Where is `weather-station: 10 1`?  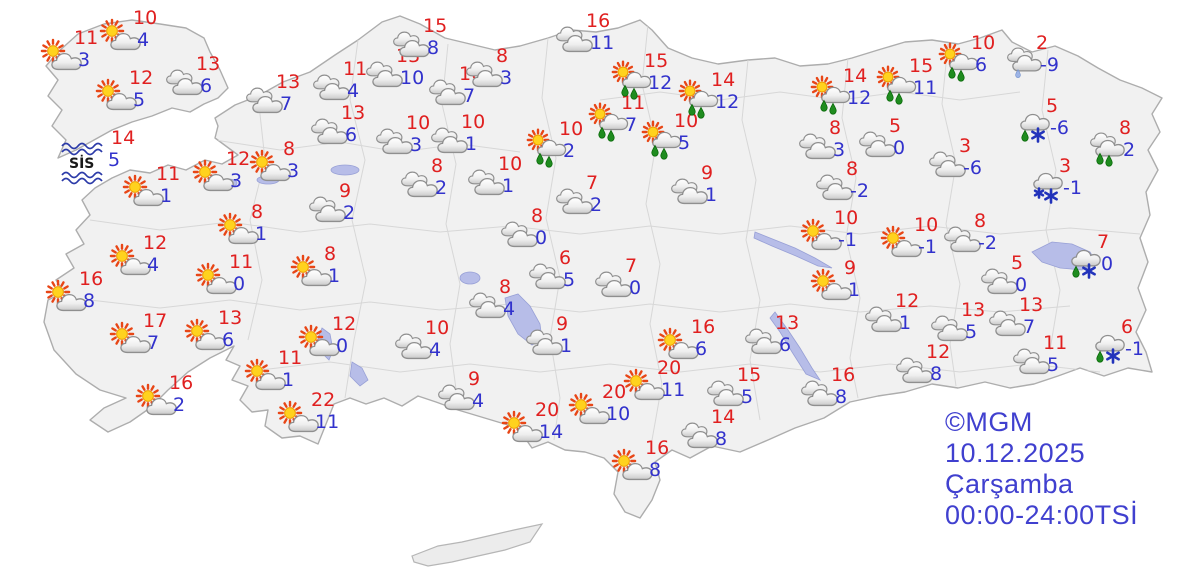
weather-station: 10 1 is located at coordinates (456, 135).